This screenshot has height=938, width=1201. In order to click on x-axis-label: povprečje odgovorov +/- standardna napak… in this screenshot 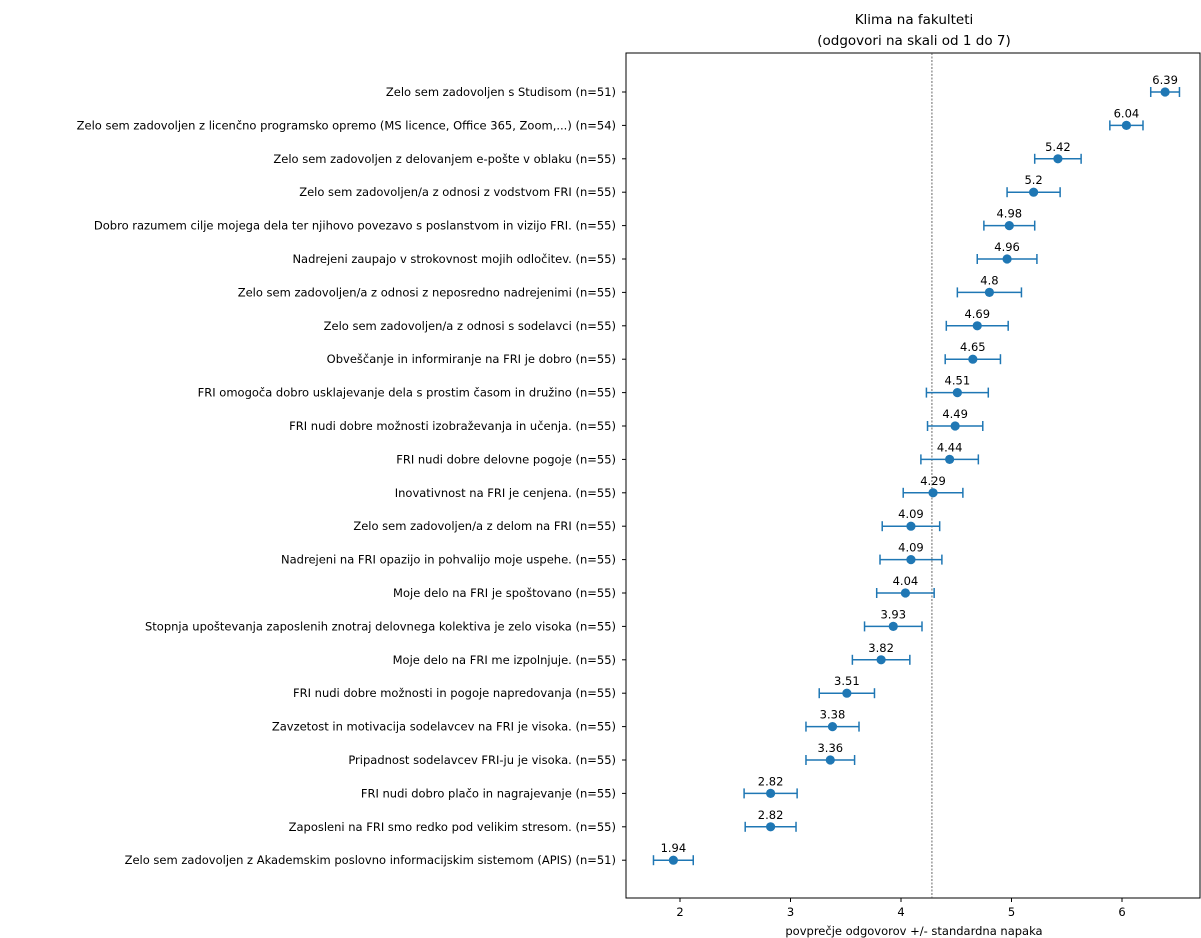, I will do `click(913, 931)`.